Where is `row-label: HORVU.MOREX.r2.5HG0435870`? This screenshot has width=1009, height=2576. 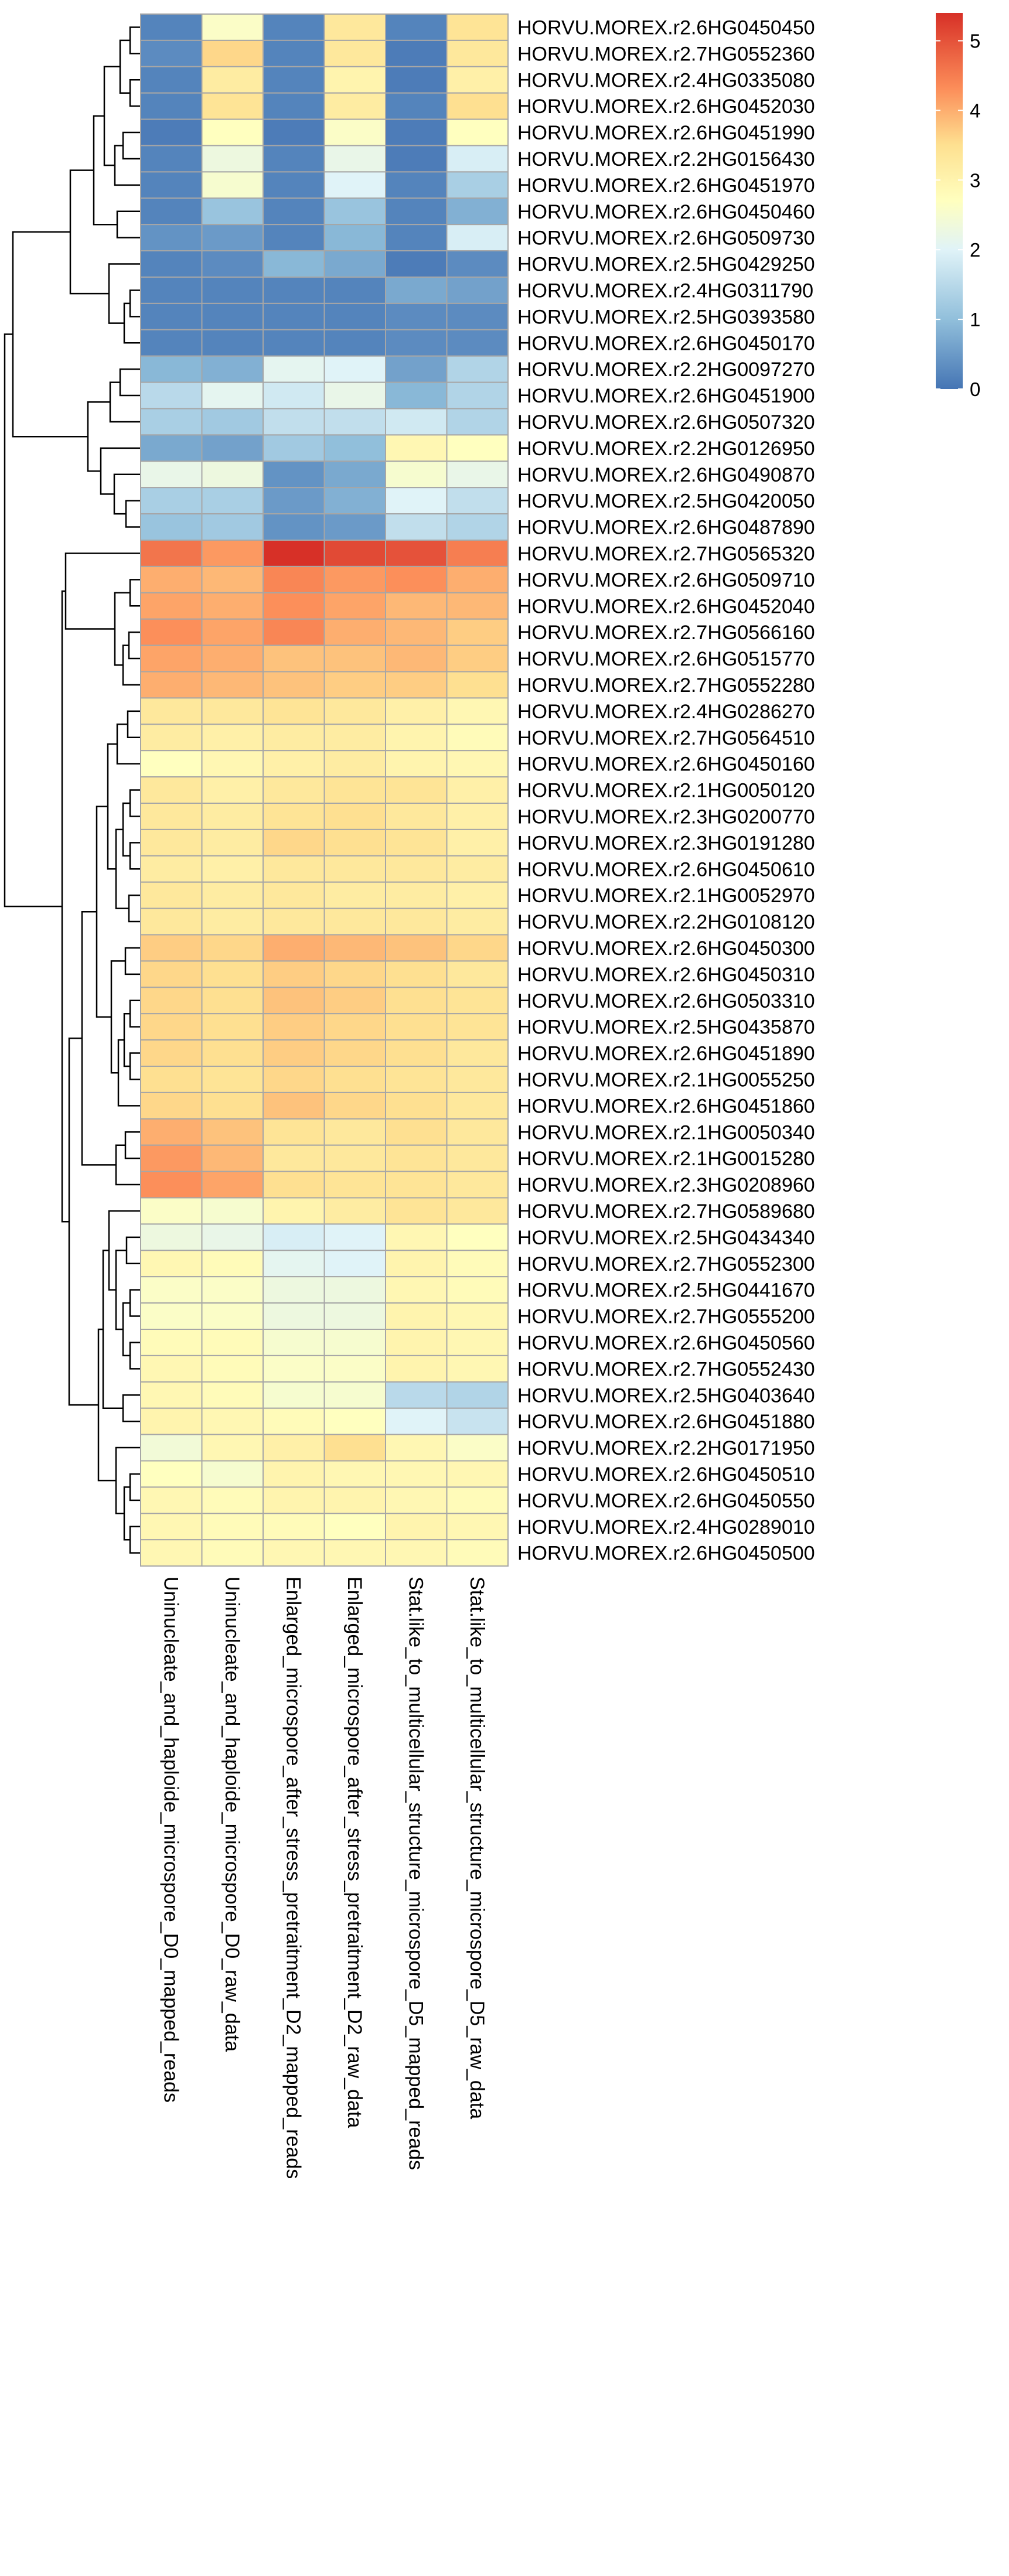 row-label: HORVU.MOREX.r2.5HG0435870 is located at coordinates (666, 1027).